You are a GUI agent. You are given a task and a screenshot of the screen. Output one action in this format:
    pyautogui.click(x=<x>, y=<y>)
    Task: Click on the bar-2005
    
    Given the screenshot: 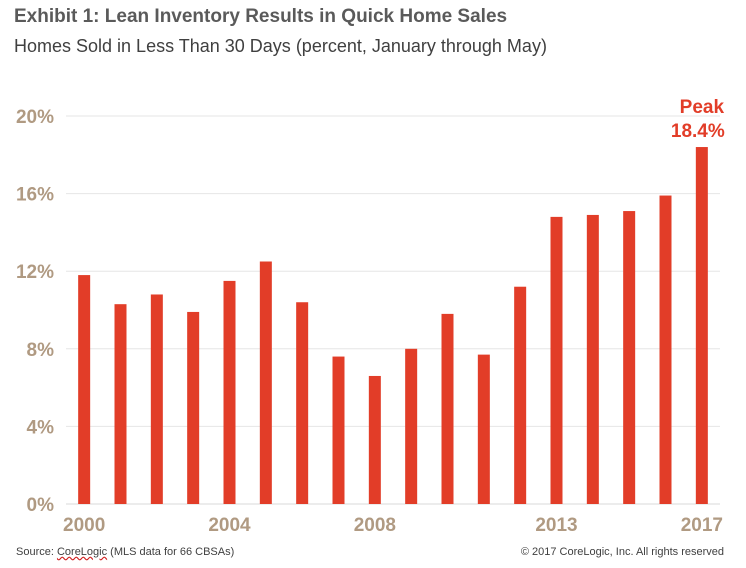 What is the action you would take?
    pyautogui.click(x=265, y=382)
    